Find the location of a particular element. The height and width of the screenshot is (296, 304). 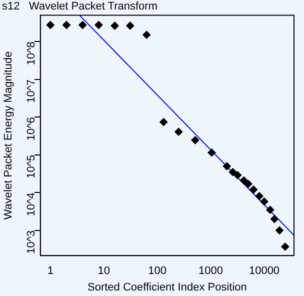

x-tick-label: 1000 is located at coordinates (211, 271).